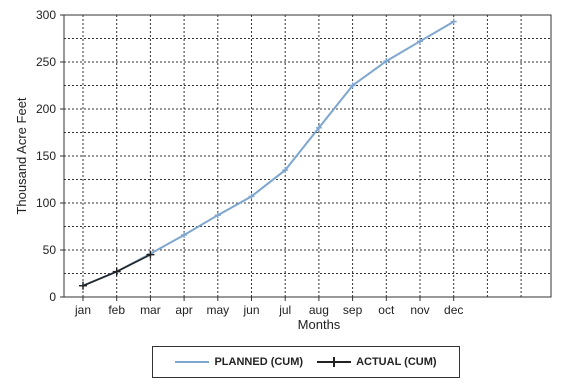  What do you see at coordinates (284, 310) in the screenshot?
I see `x-tick-label: jul` at bounding box center [284, 310].